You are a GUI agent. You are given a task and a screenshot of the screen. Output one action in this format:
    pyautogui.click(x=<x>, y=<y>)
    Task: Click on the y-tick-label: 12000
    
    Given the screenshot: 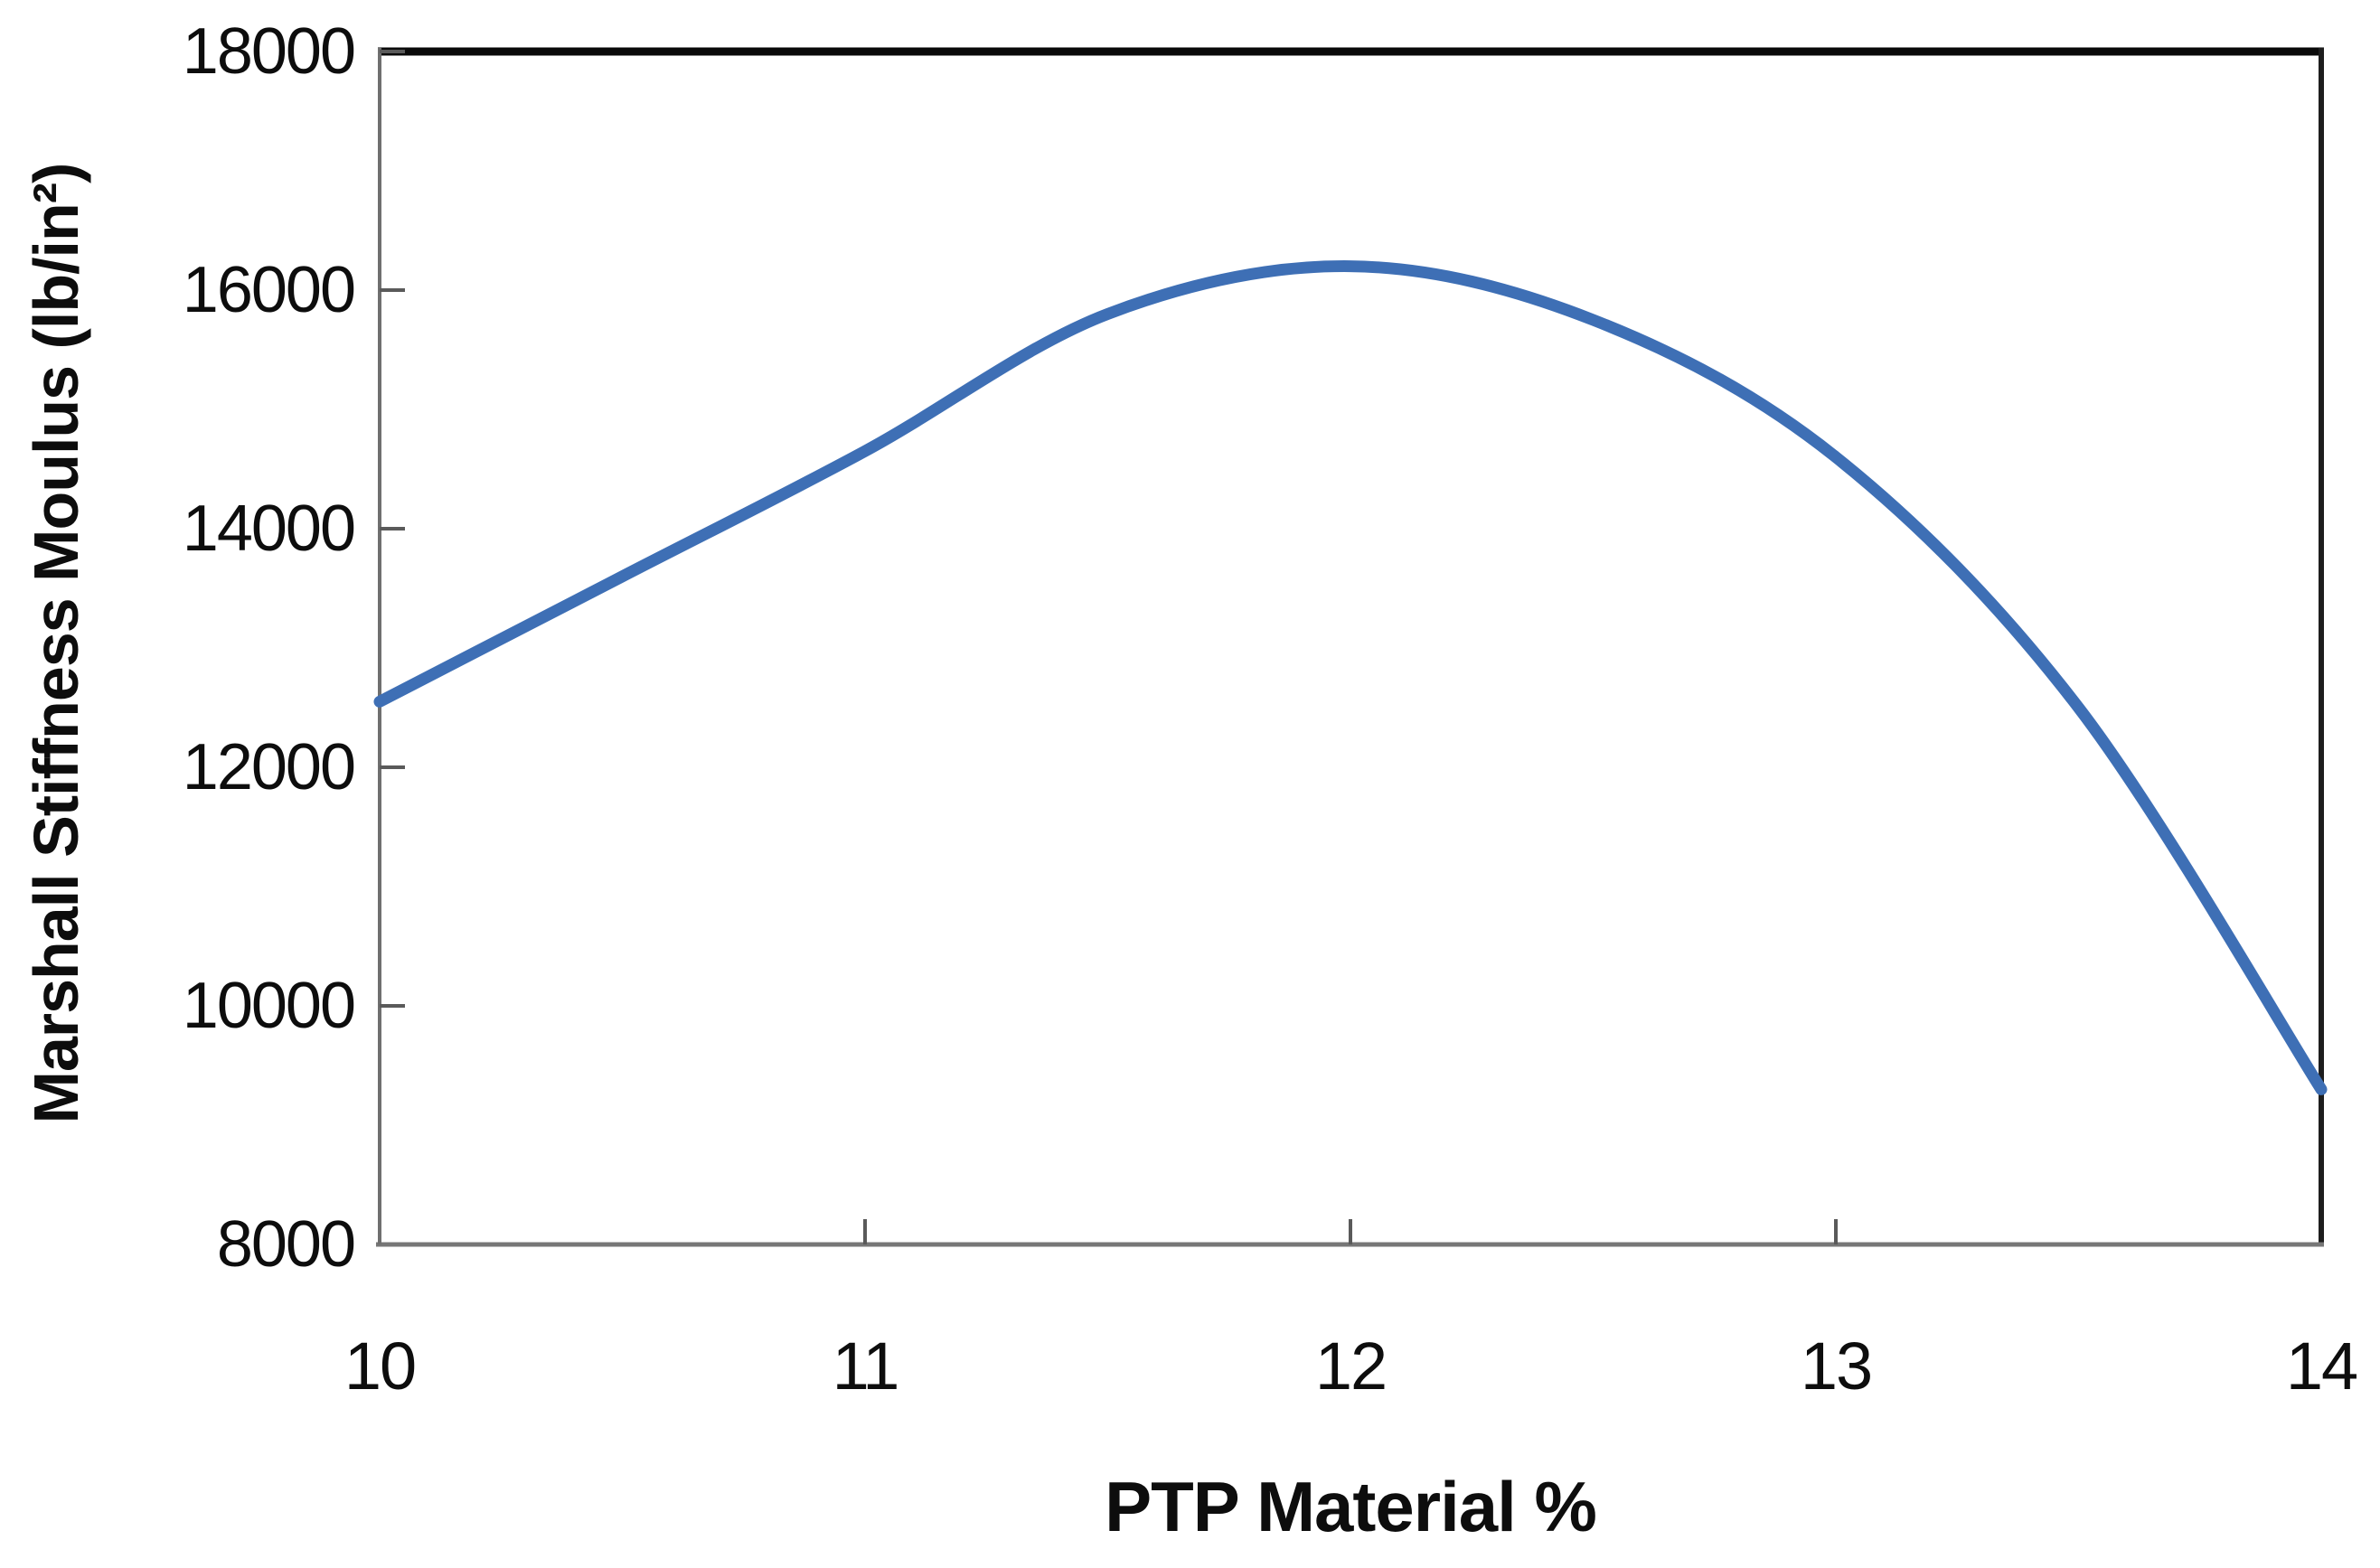 What is the action you would take?
    pyautogui.click(x=269, y=767)
    